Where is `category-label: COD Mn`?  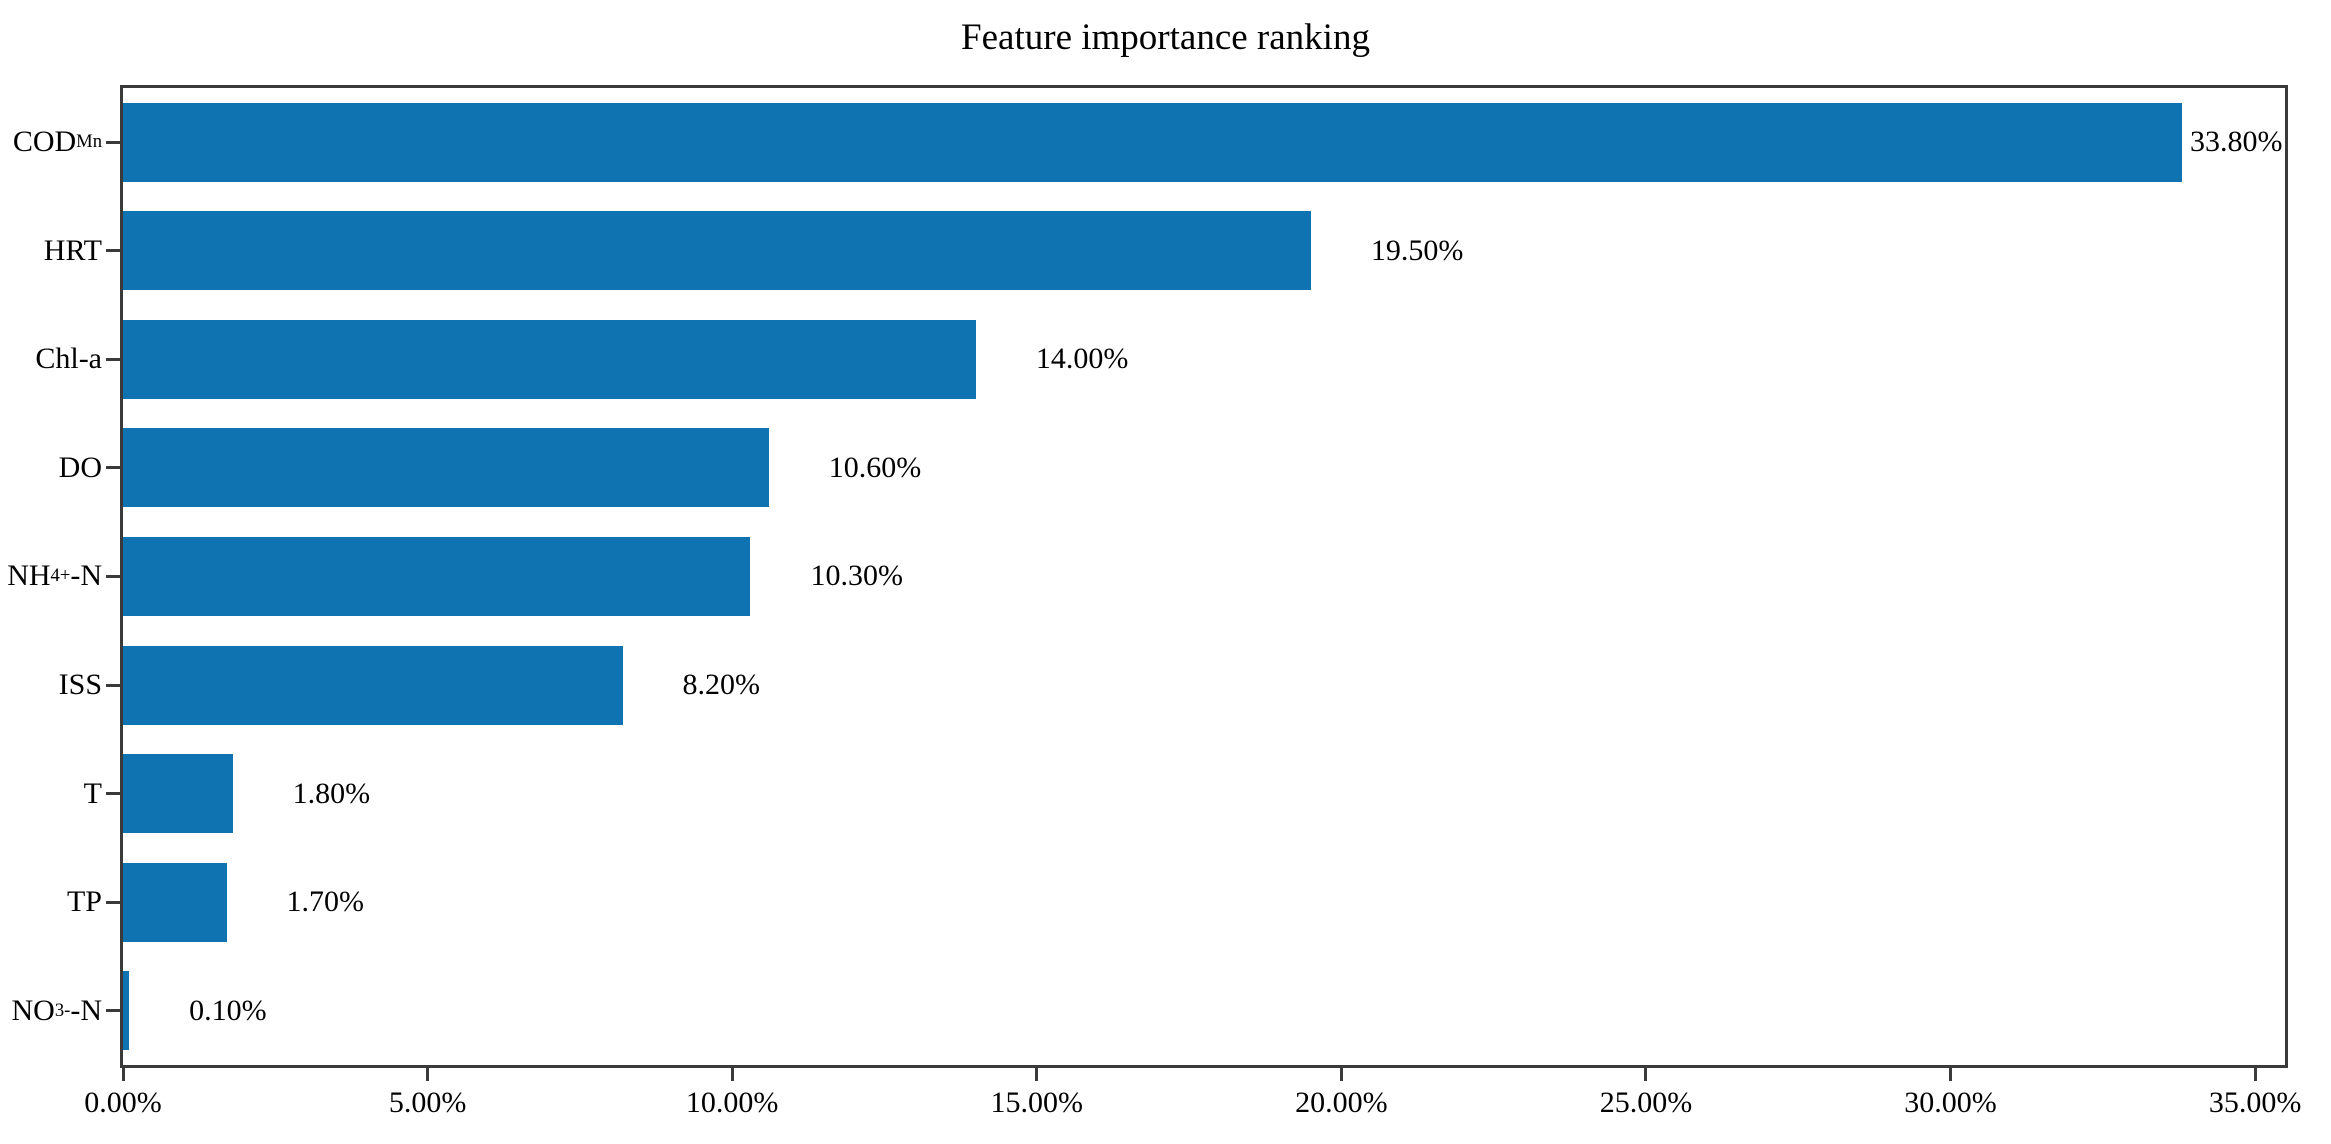 category-label: COD Mn is located at coordinates (57, 142).